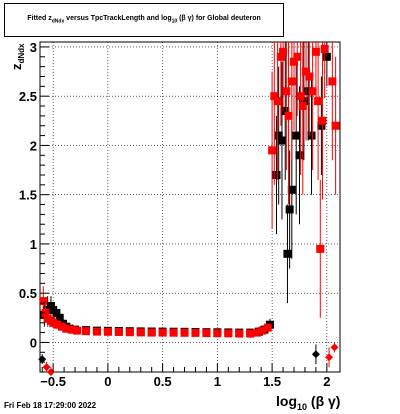  What do you see at coordinates (53, 381) in the screenshot?
I see `x-tick-label: −0.5` at bounding box center [53, 381].